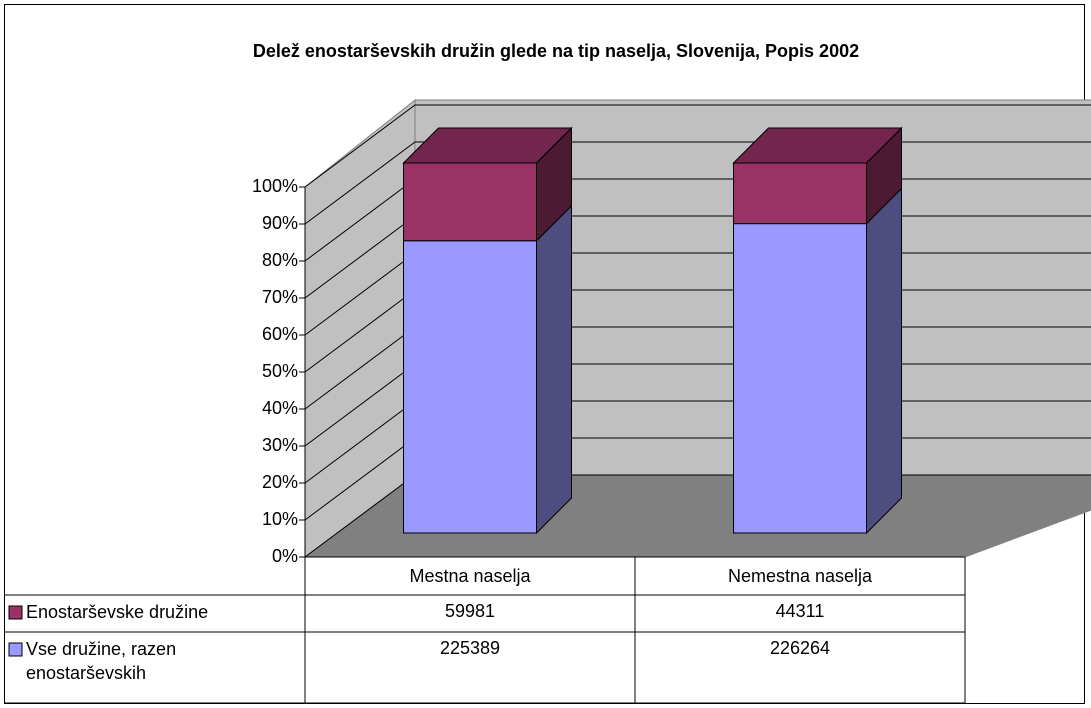  What do you see at coordinates (280, 408) in the screenshot?
I see `y-tick-label: 40%` at bounding box center [280, 408].